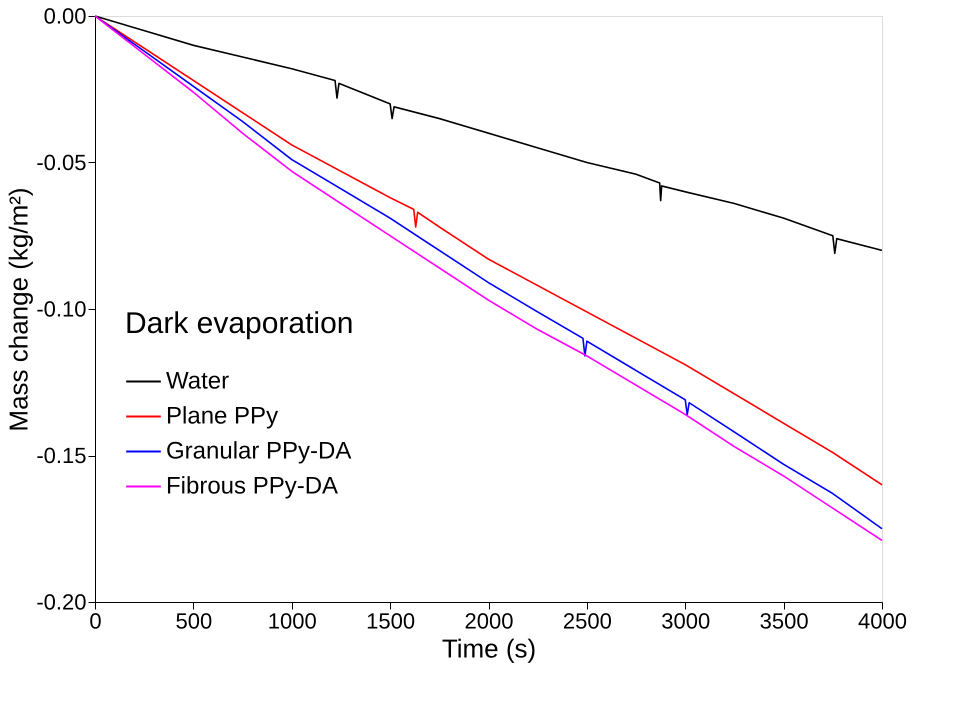 The image size is (961, 702). What do you see at coordinates (391, 621) in the screenshot?
I see `x-tick-label: 1500` at bounding box center [391, 621].